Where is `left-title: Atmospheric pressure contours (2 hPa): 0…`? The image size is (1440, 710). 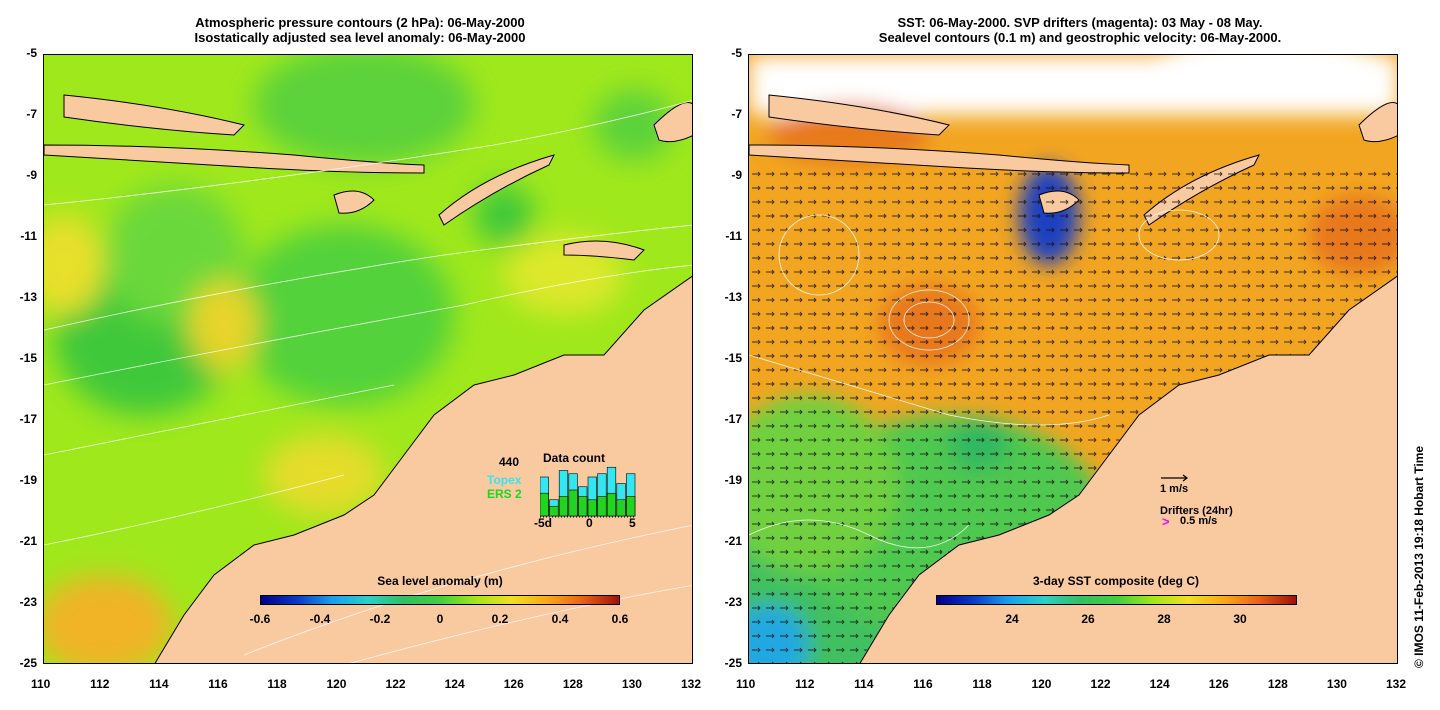
left-title: Atmospheric pressure contours (2 hPa): 0… is located at coordinates (360, 30).